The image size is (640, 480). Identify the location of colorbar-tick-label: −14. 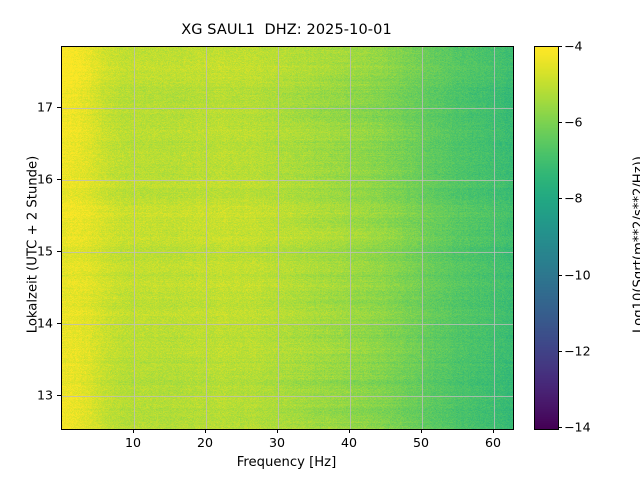
(577, 427).